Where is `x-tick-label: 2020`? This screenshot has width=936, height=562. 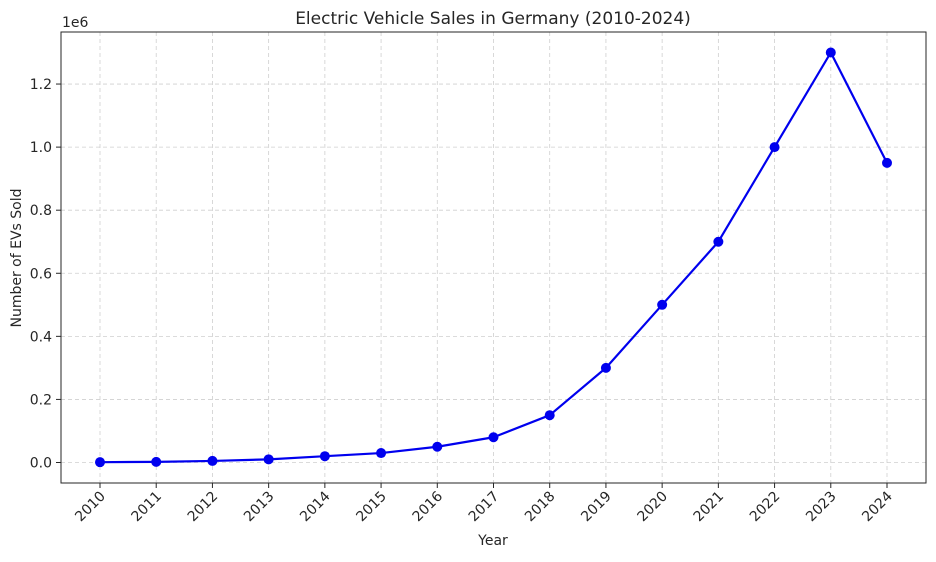 x-tick-label: 2020 is located at coordinates (652, 507).